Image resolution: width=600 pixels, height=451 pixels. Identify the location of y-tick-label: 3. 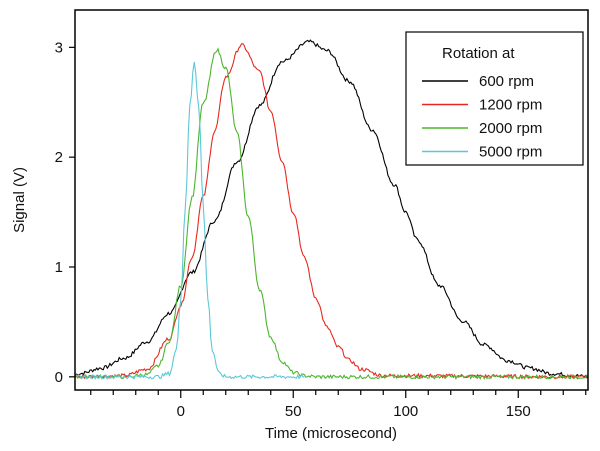
(59, 47).